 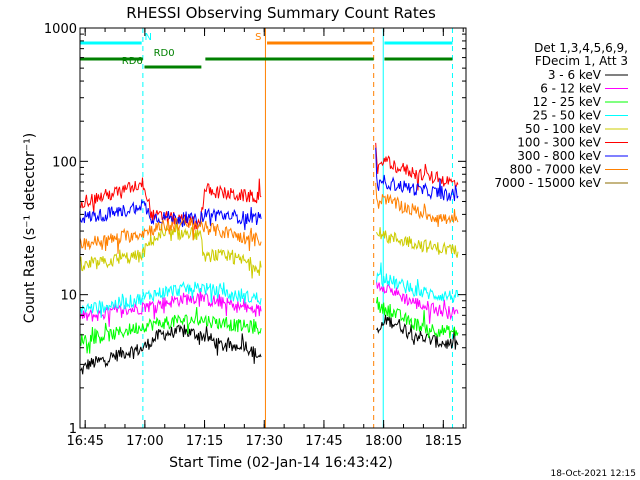 What do you see at coordinates (64, 162) in the screenshot?
I see `y-tick-label-2: 100` at bounding box center [64, 162].